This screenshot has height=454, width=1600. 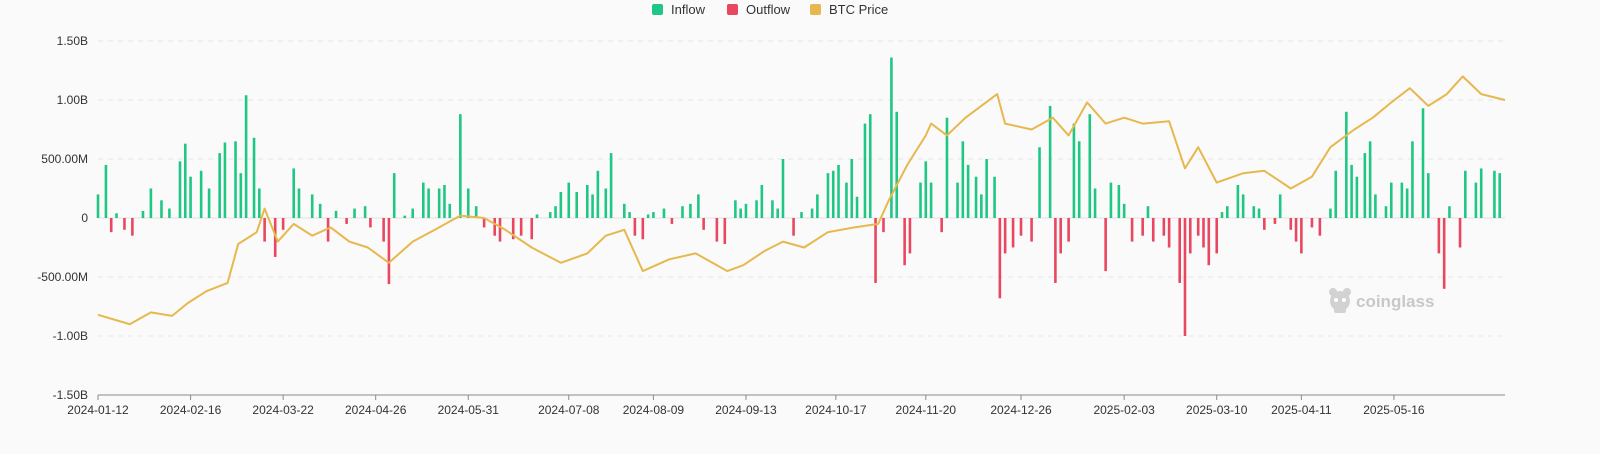 I want to click on legend-item-outflow: Outflow, so click(x=759, y=9).